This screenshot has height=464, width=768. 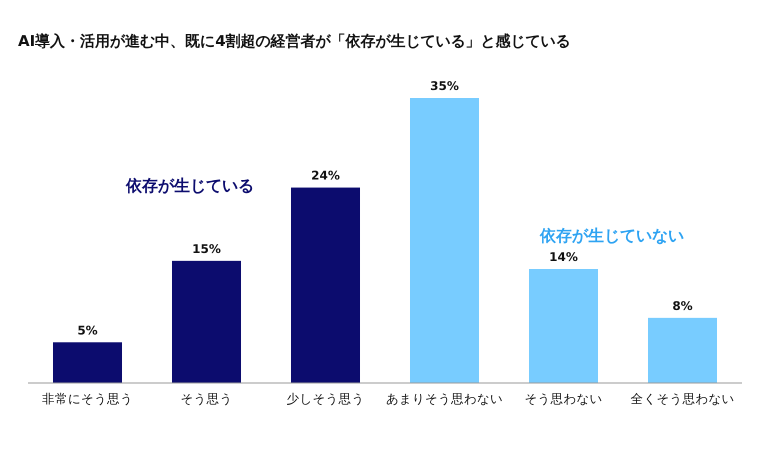 What do you see at coordinates (325, 175) in the screenshot?
I see `data-label: 24%` at bounding box center [325, 175].